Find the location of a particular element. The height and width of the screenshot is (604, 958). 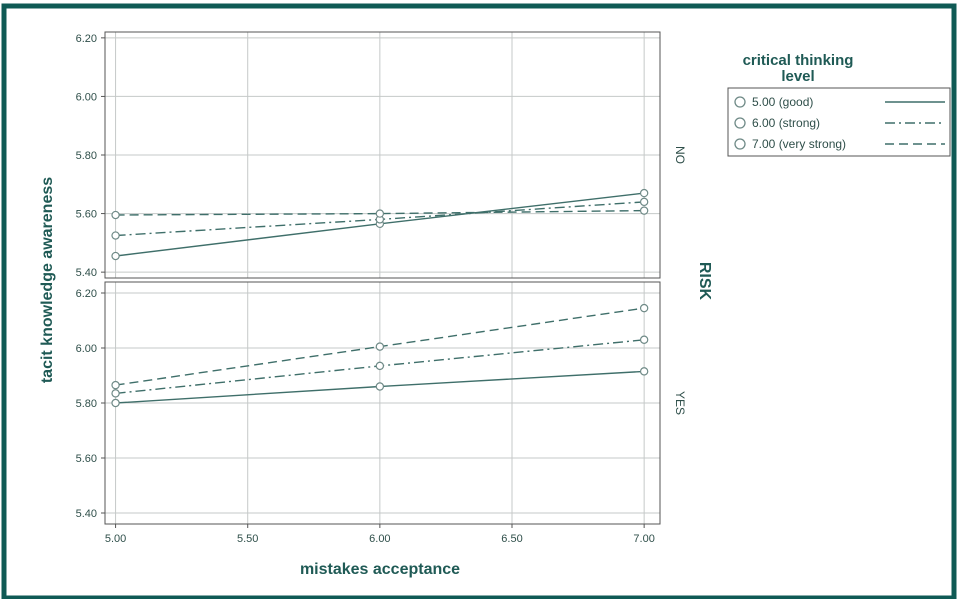

legend-label: 7.00 (very strong) is located at coordinates (799, 144).